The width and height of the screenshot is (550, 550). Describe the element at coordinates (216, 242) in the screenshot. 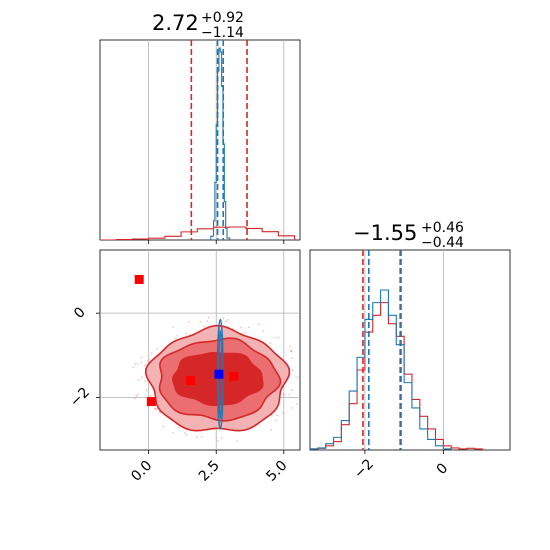

I see `marginal-1-ticks` at that location.